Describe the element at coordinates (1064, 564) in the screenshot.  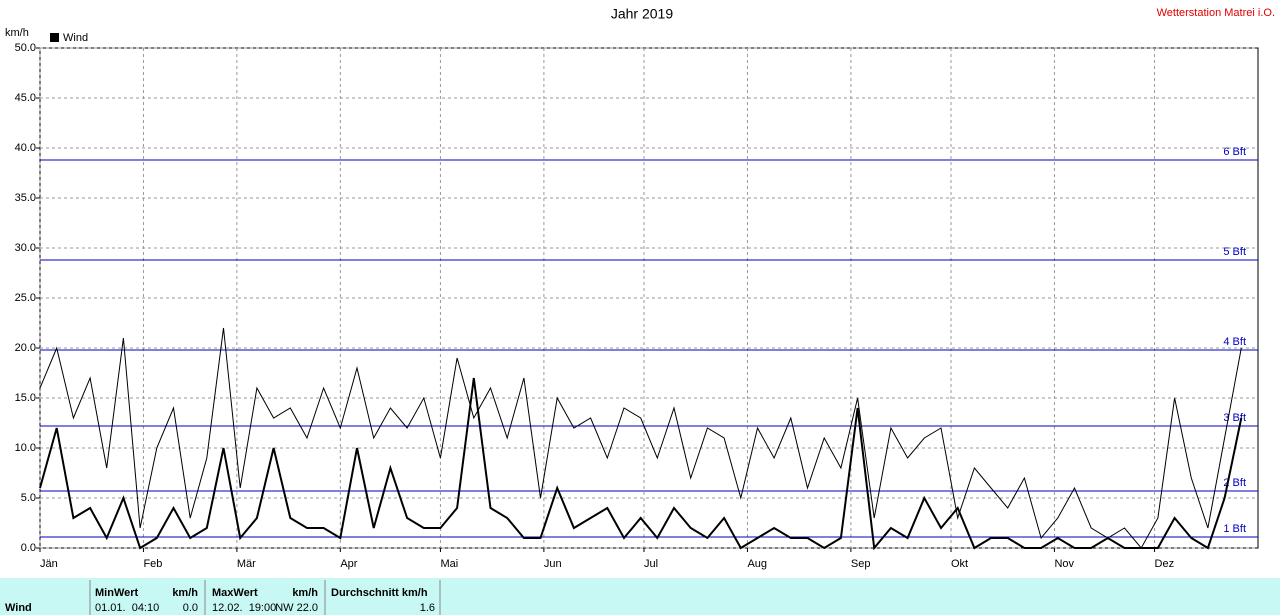
I see `x-tick-label: Nov` at that location.